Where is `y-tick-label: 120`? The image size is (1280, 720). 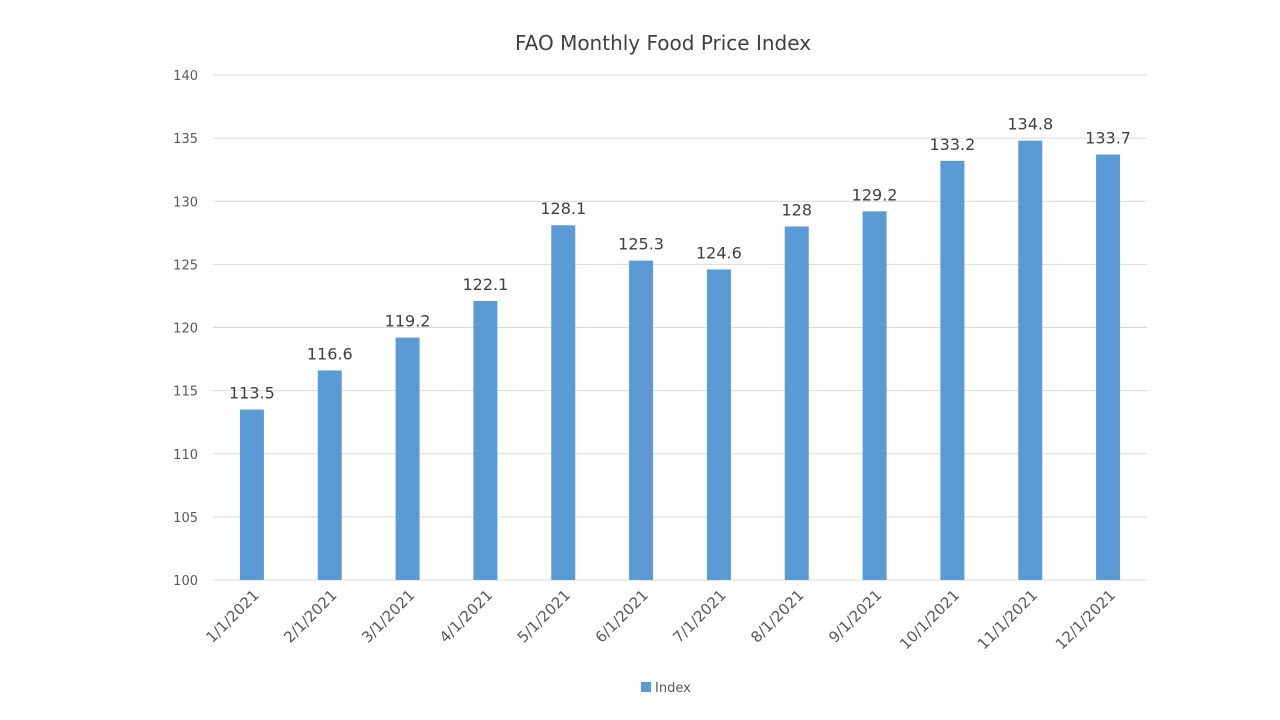 y-tick-label: 120 is located at coordinates (185, 329).